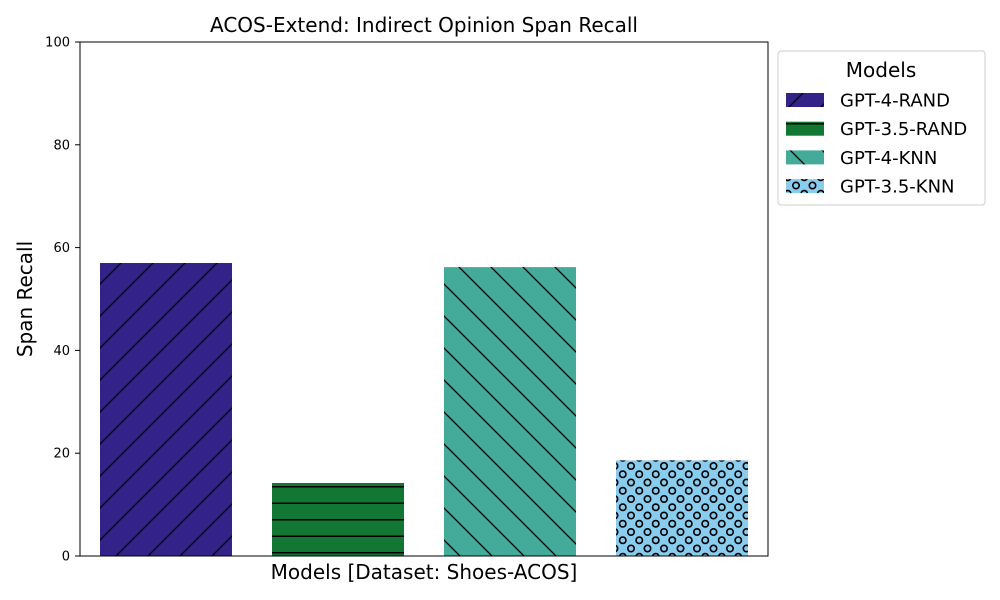  I want to click on legend-label: GPT-3.5-KNN, so click(897, 187).